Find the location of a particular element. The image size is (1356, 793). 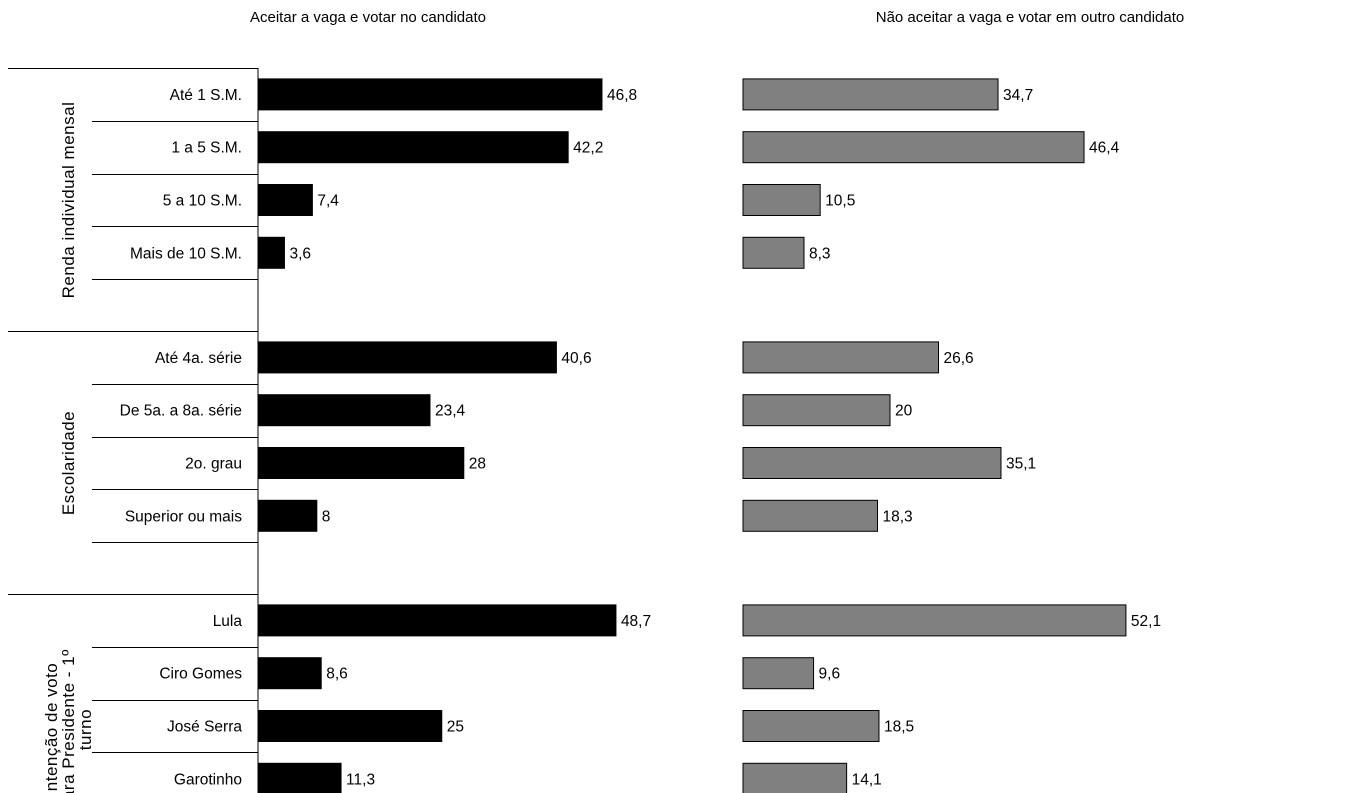

category-label: Mais de 10 S.M. is located at coordinates (186, 253).